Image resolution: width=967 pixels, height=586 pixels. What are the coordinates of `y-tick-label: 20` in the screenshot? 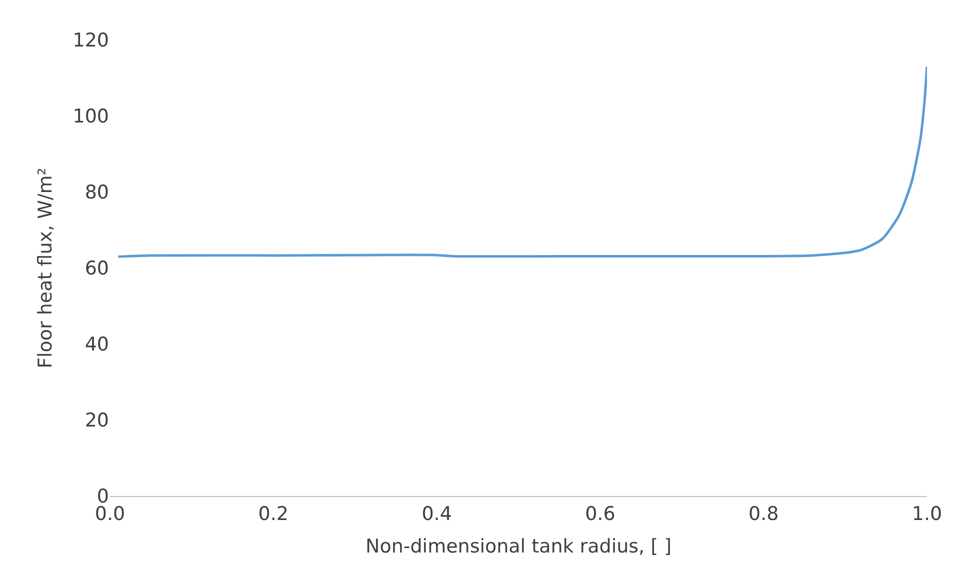 It's located at (96, 421).